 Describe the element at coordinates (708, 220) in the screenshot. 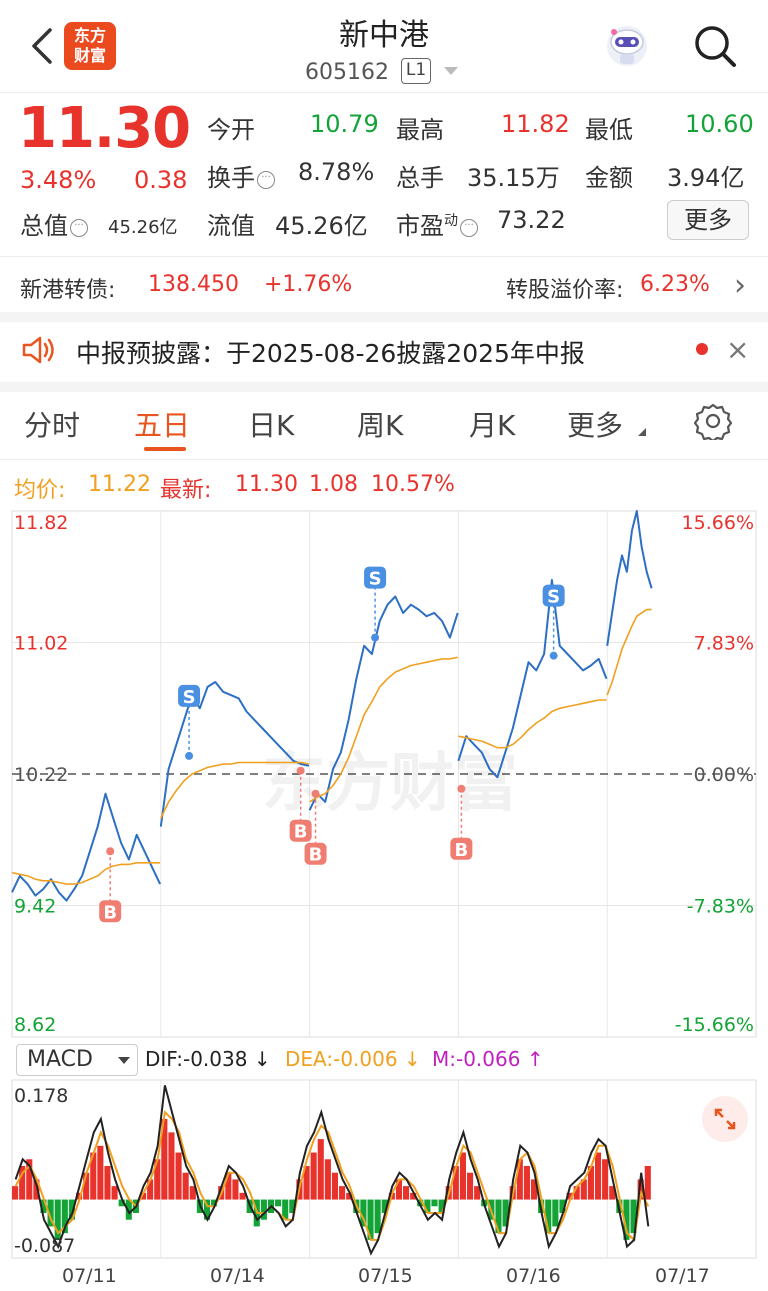

I see `more-button: 更多` at that location.